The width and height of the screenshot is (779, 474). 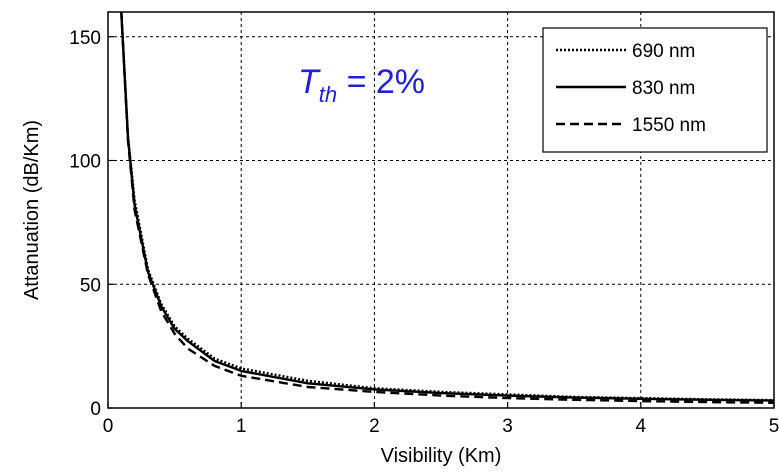 What do you see at coordinates (374, 426) in the screenshot?
I see `x-tick-label-2: 2` at bounding box center [374, 426].